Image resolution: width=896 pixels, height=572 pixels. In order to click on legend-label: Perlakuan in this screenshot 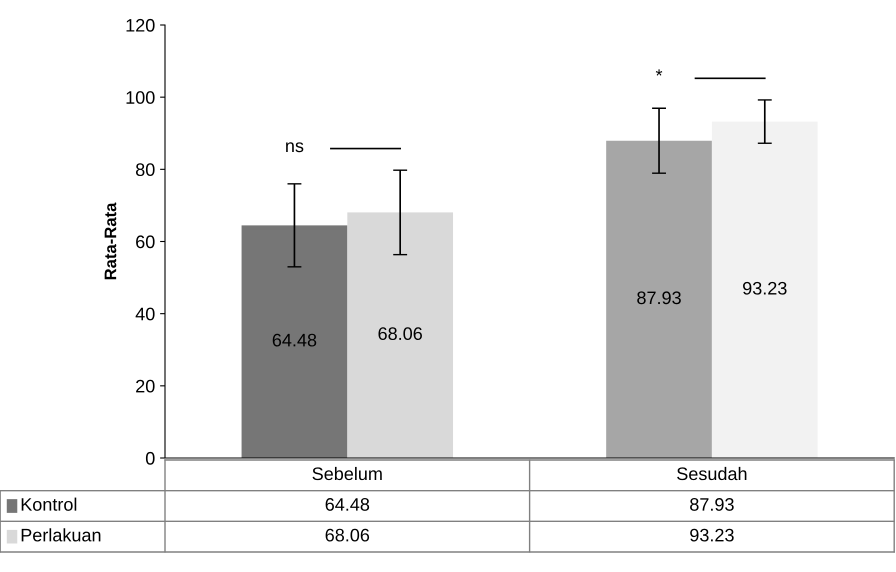, I will do `click(61, 535)`.